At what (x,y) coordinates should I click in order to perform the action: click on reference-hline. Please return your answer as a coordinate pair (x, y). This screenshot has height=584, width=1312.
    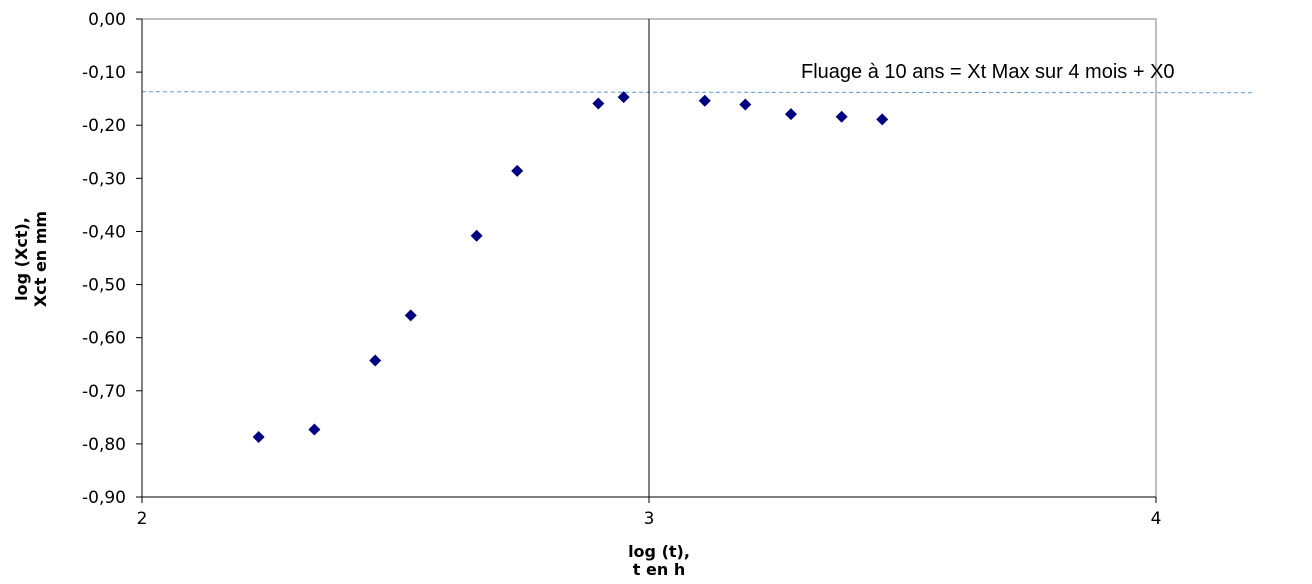
    Looking at the image, I should click on (698, 92).